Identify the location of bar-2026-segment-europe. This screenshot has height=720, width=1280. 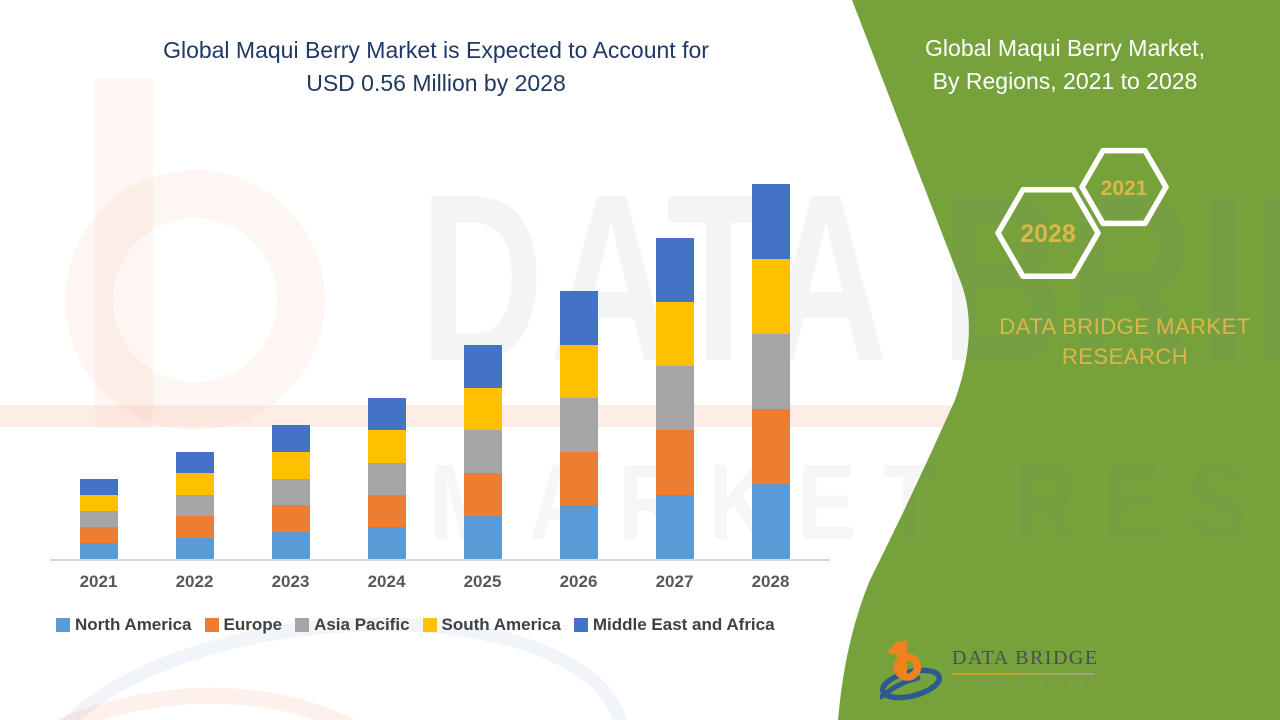
(578, 478).